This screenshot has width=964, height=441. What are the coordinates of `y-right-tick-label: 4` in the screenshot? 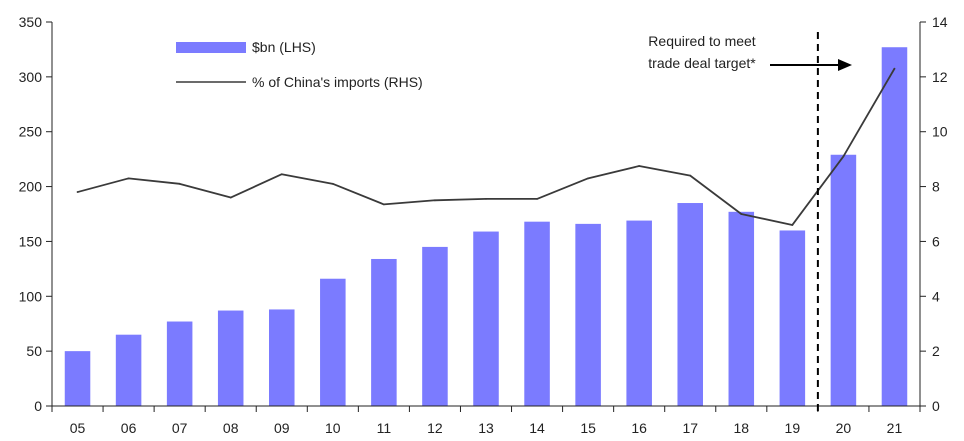 It's located at (936, 296).